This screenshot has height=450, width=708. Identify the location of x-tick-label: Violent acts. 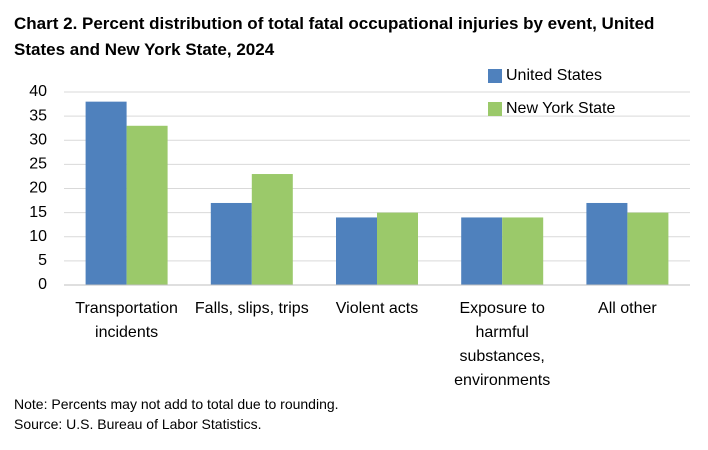
(377, 308).